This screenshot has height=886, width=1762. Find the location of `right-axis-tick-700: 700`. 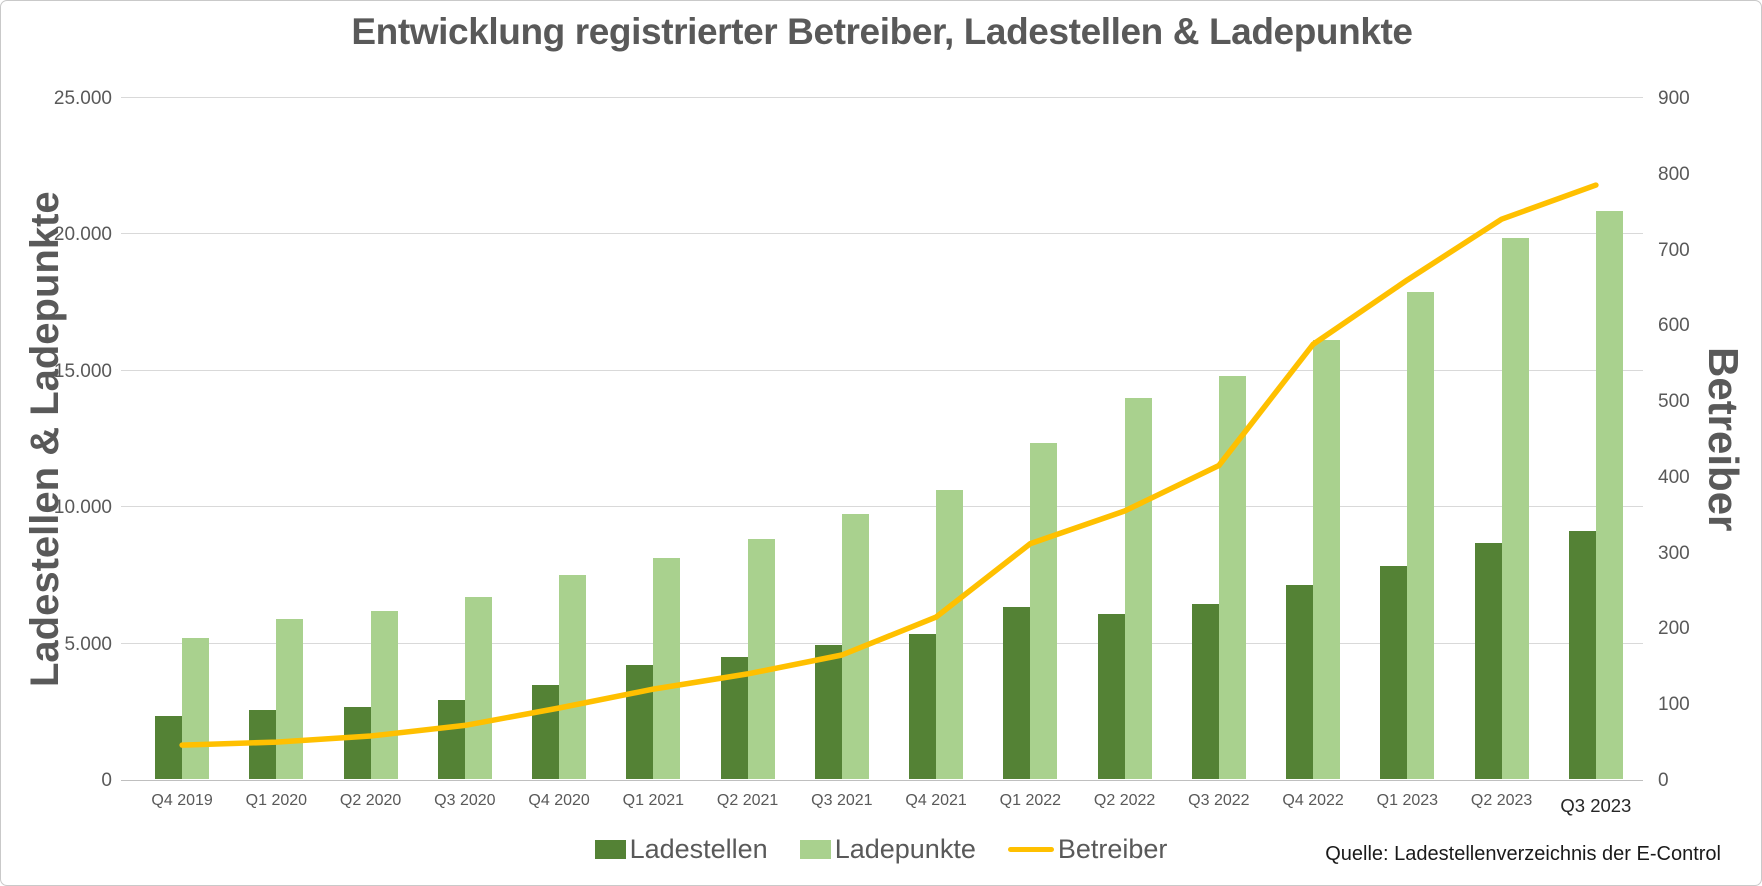

right-axis-tick-700: 700 is located at coordinates (1674, 250).